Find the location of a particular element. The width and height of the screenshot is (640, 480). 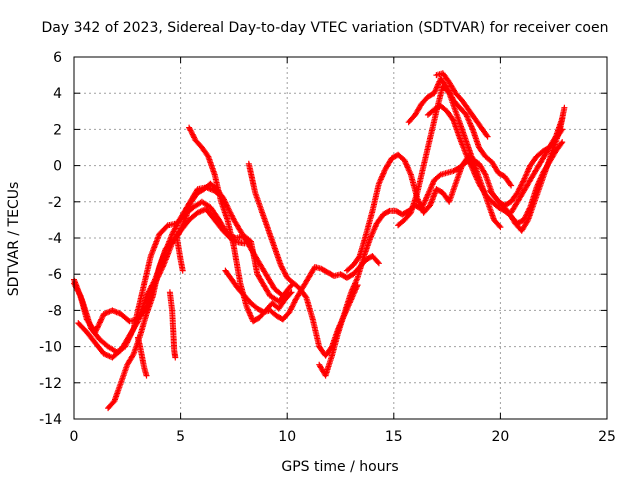

y-tick-label: 0 is located at coordinates (57, 167).